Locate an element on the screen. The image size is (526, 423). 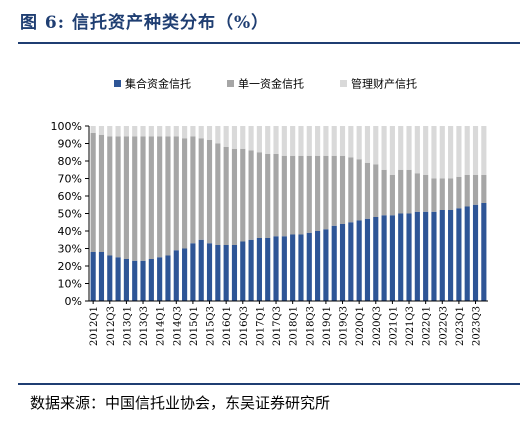
legend-swatch is located at coordinates (230, 83).